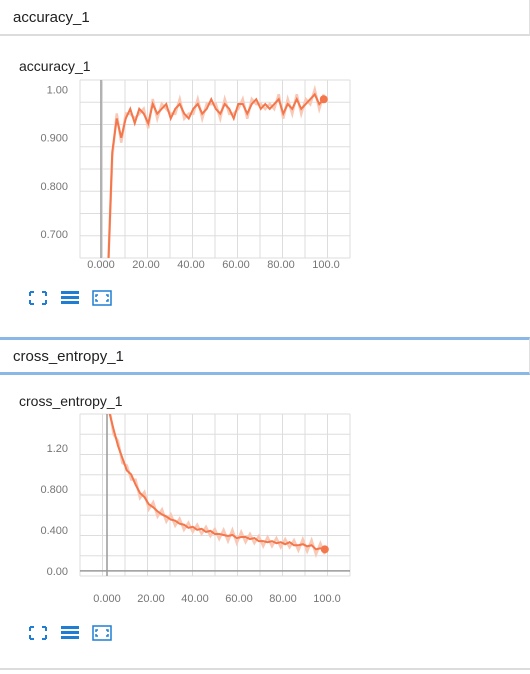 The height and width of the screenshot is (674, 530). What do you see at coordinates (55, 66) in the screenshot?
I see `chart-title-accuracy: accuracy_1` at bounding box center [55, 66].